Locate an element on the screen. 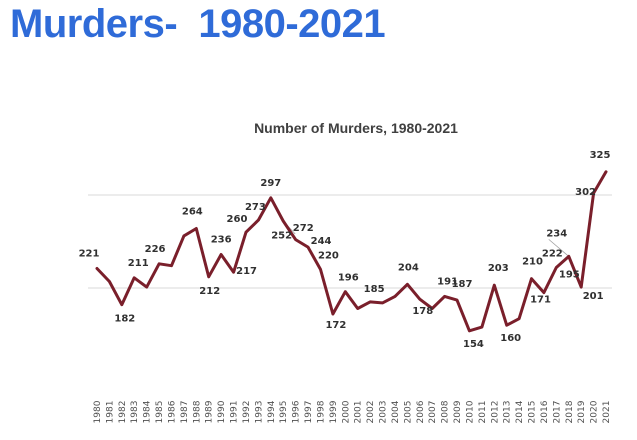 The image size is (637, 440). x-tick-2014: 2014 is located at coordinates (520, 411).